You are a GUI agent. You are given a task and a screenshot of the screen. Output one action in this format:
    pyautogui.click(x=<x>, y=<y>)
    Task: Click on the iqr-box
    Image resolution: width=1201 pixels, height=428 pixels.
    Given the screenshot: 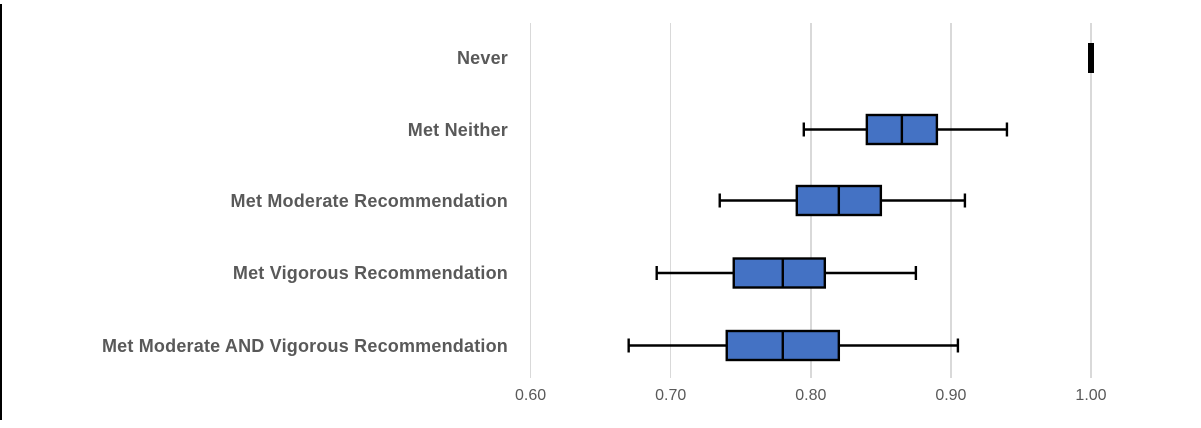 What is the action you would take?
    pyautogui.click(x=779, y=273)
    